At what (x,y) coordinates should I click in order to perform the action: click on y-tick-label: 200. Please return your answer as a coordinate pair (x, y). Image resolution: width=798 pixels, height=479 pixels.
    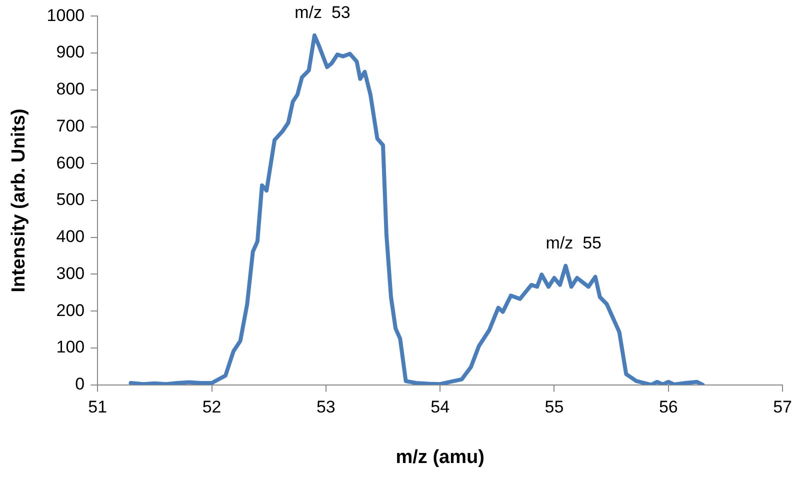
    Looking at the image, I should click on (70, 310).